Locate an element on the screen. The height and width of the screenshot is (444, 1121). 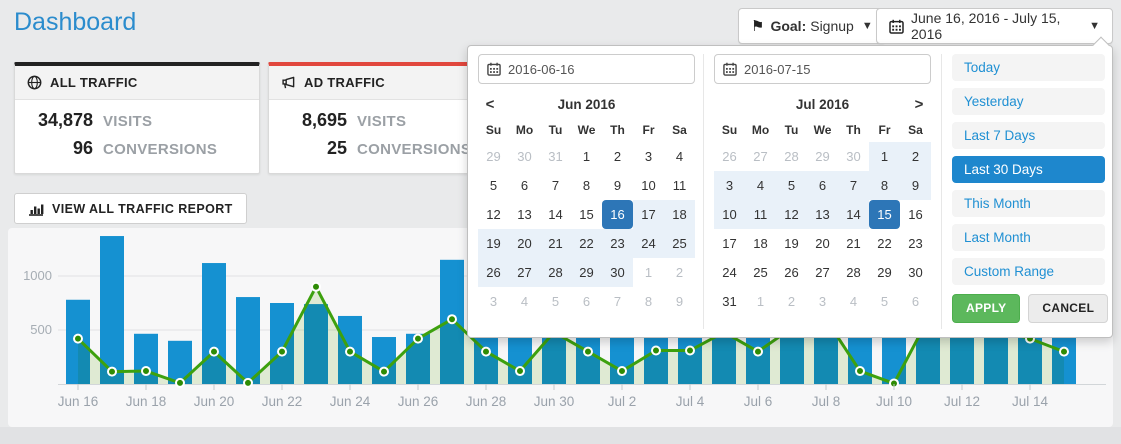
prev-month-chevron-icon: < is located at coordinates (490, 104).